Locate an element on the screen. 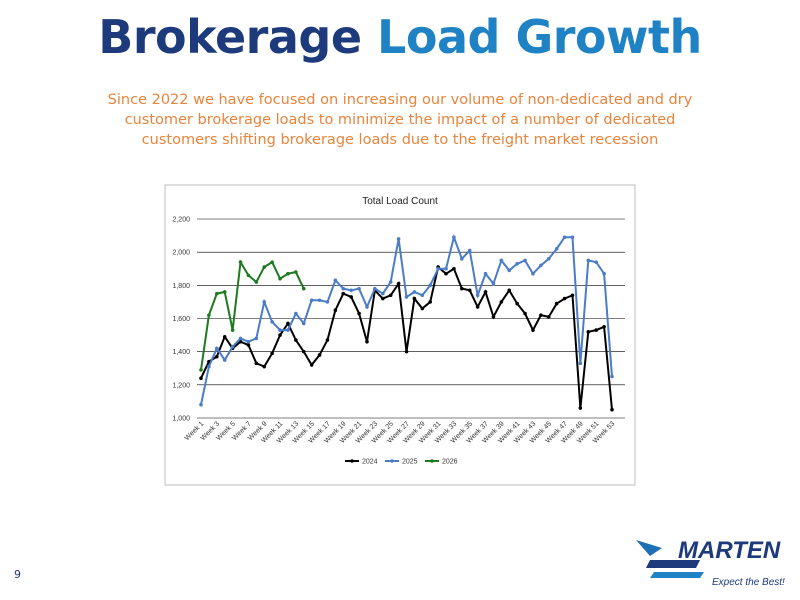  logo-name: MARTEN is located at coordinates (729, 550).